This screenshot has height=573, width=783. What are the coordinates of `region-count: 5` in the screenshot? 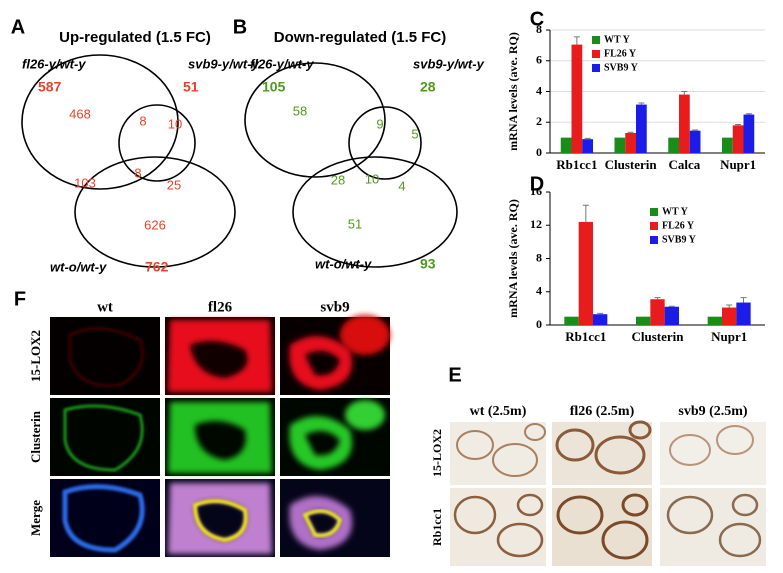 It's located at (414, 133).